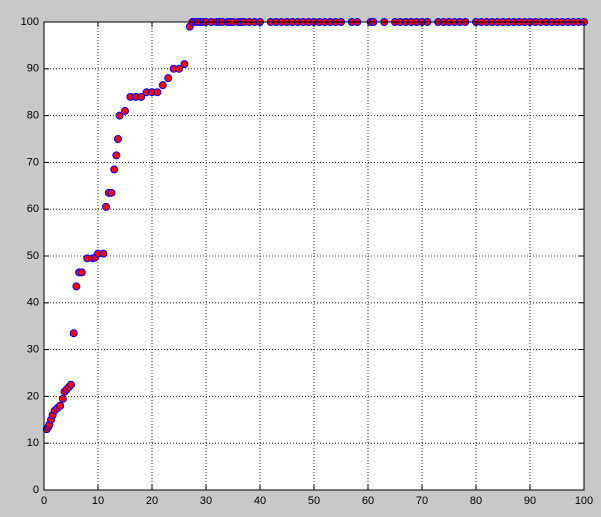  What do you see at coordinates (422, 501) in the screenshot?
I see `x-tick-label: 70` at bounding box center [422, 501].